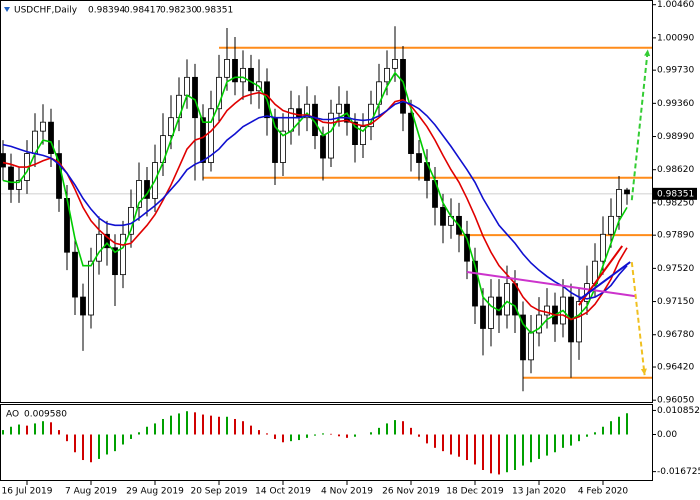 This screenshot has width=700, height=500. I want to click on y-tick-label: 1.00460, so click(675, 5).